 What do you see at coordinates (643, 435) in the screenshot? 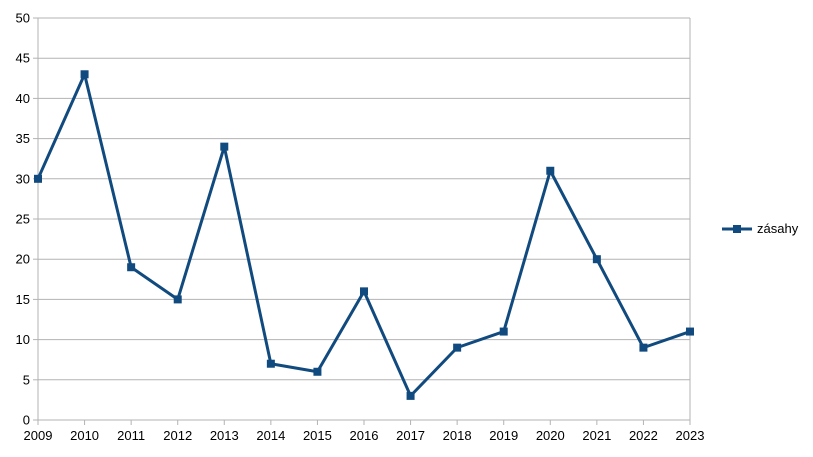
I see `x-axis-tick-label: 2022` at bounding box center [643, 435].